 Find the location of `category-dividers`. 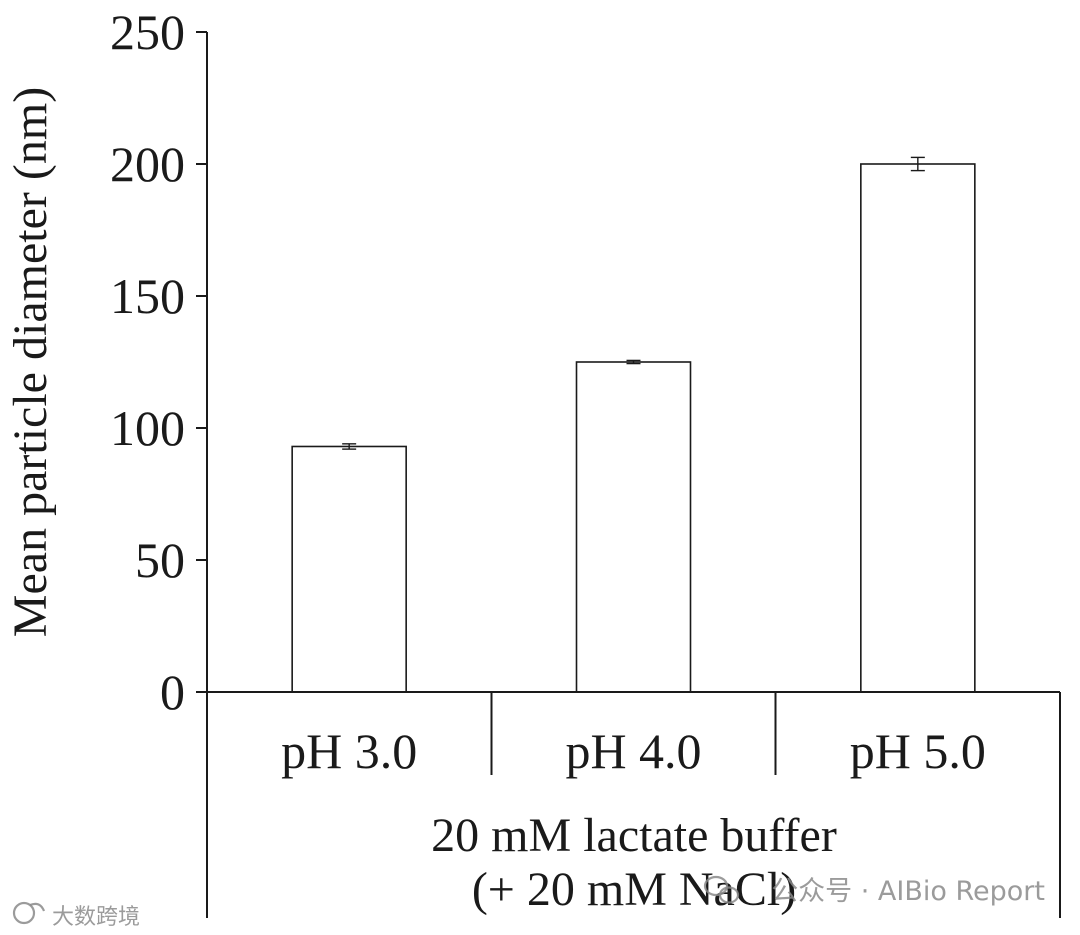

category-dividers is located at coordinates (633, 733).